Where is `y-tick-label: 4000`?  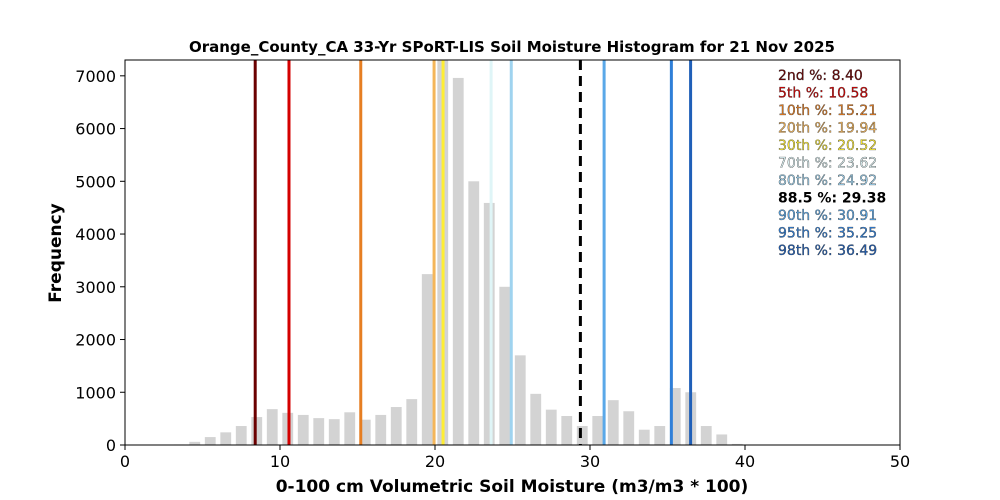 y-tick-label: 4000 is located at coordinates (95, 234).